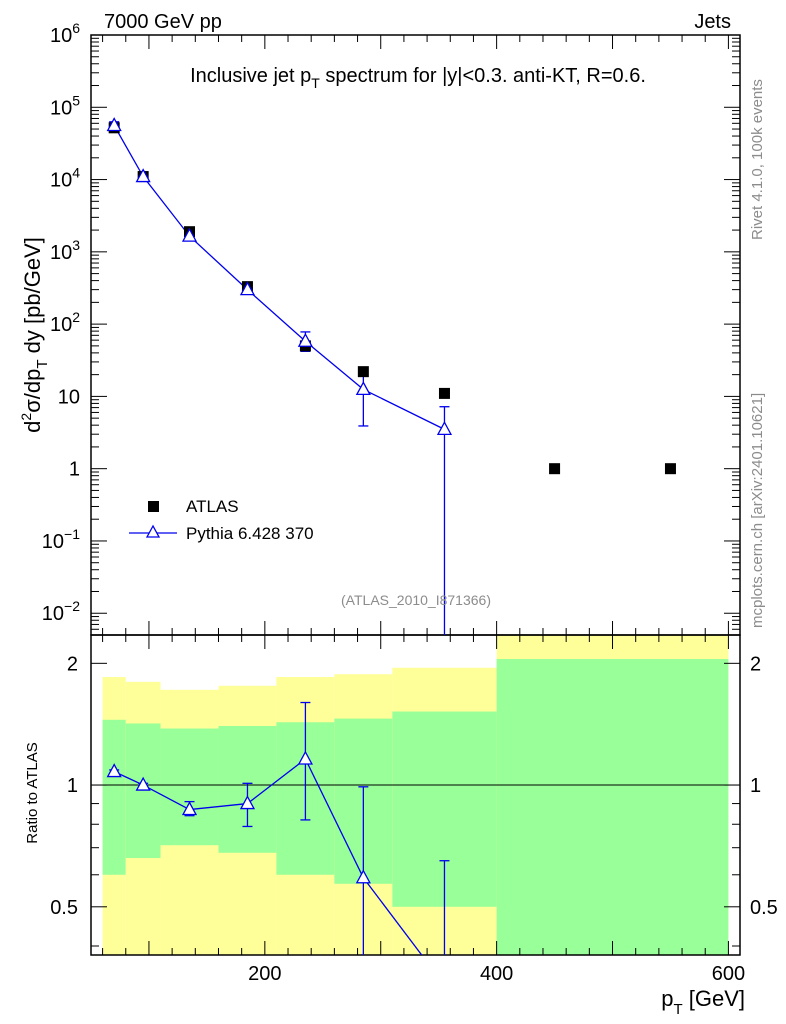 This screenshot has width=786, height=1024. I want to click on main-y-tick-label: 10⁻², so click(61, 611).